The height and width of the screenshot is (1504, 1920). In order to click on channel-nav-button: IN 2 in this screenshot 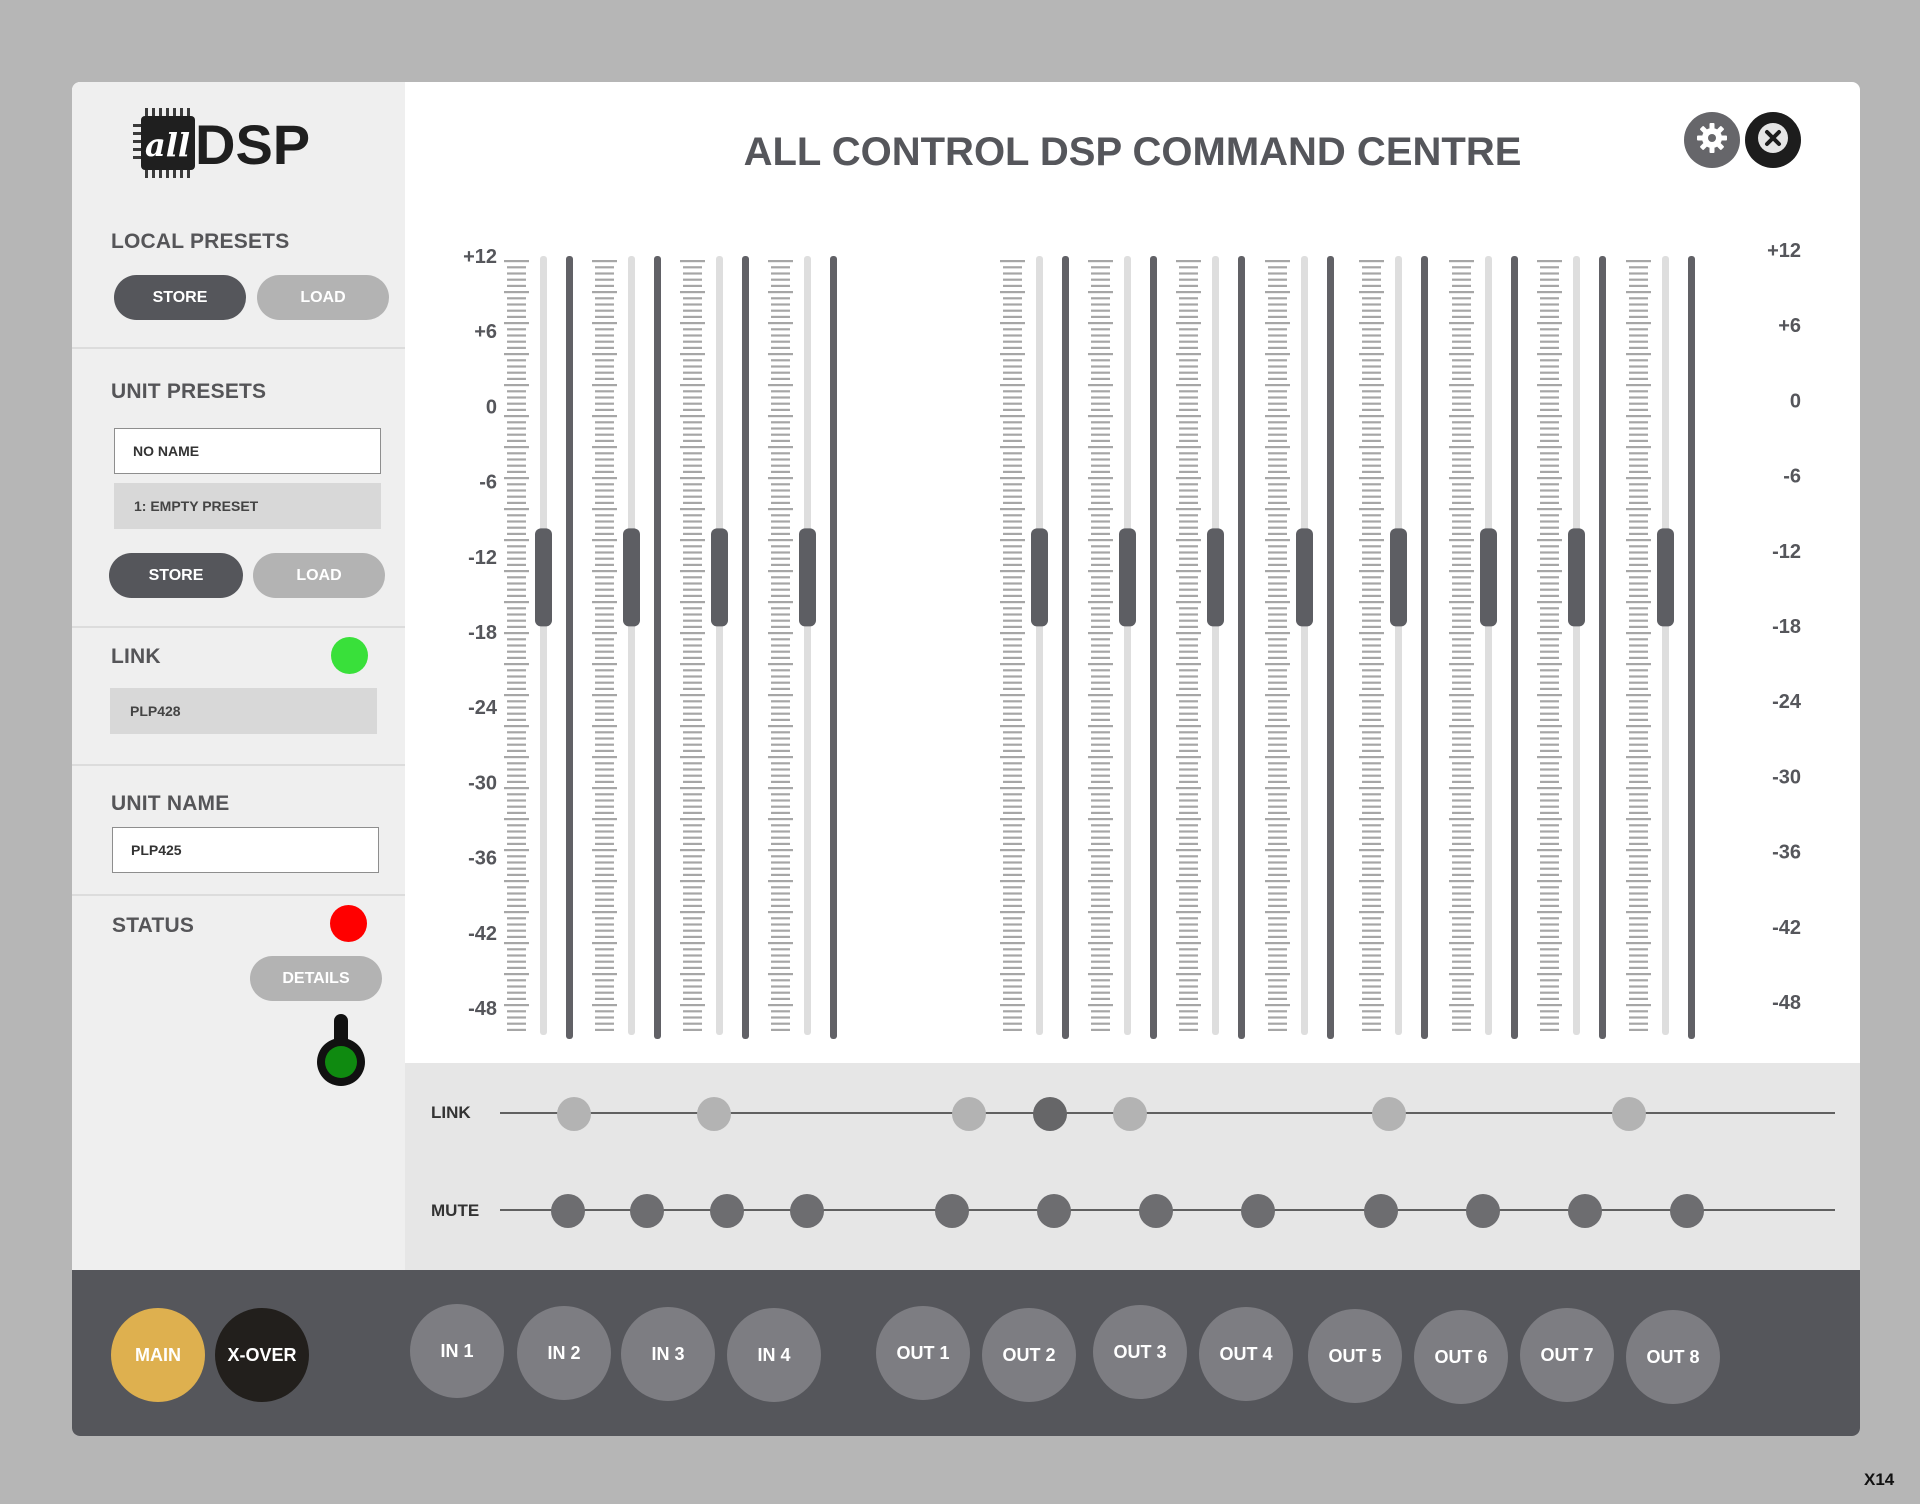, I will do `click(564, 1353)`.